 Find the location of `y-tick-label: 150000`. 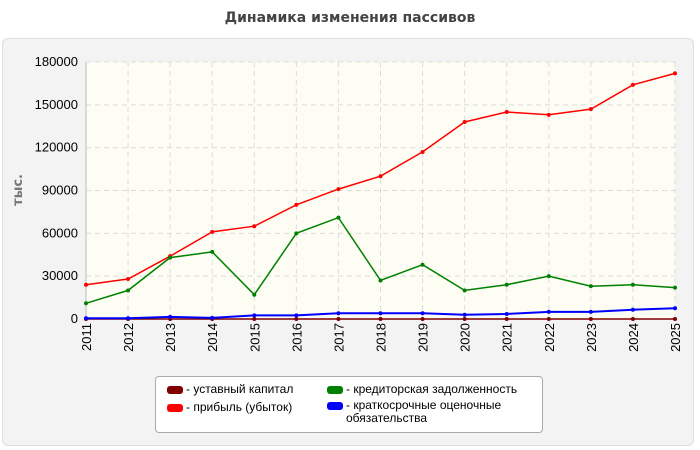

y-tick-label: 150000 is located at coordinates (56, 104).